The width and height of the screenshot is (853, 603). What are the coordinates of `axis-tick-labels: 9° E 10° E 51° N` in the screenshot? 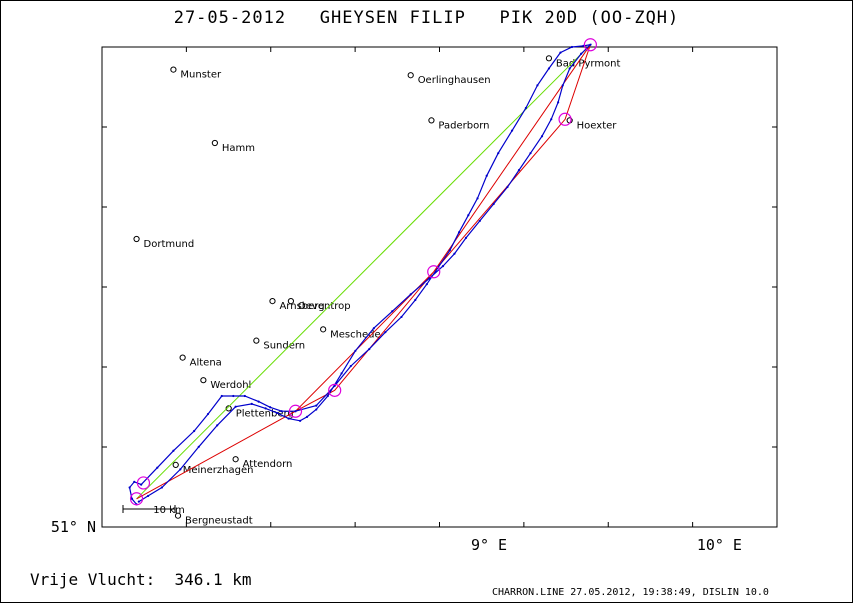 It's located at (396, 536).